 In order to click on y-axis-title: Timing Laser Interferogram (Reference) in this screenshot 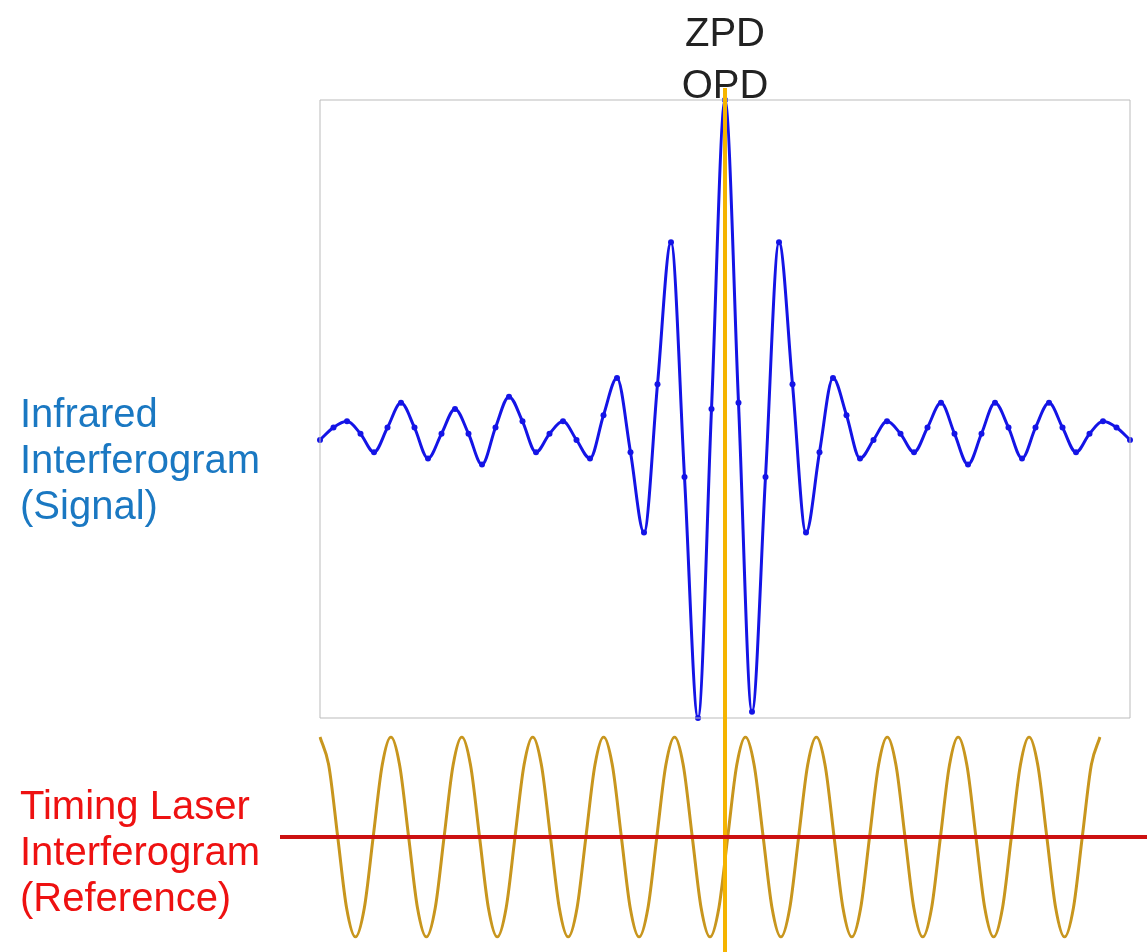, I will do `click(141, 851)`.